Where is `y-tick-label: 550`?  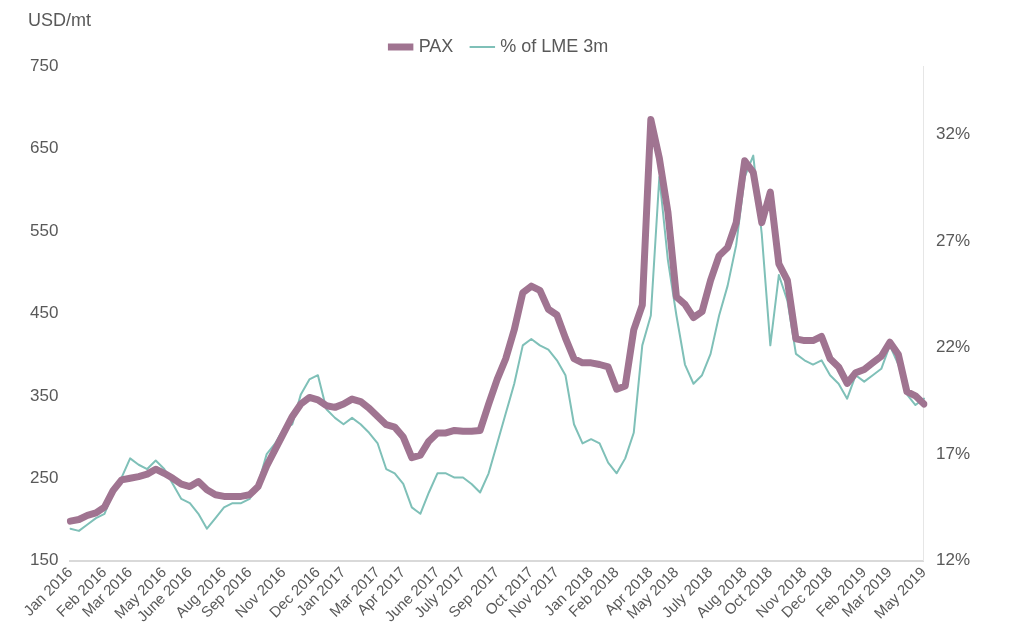 y-tick-label: 550 is located at coordinates (44, 230).